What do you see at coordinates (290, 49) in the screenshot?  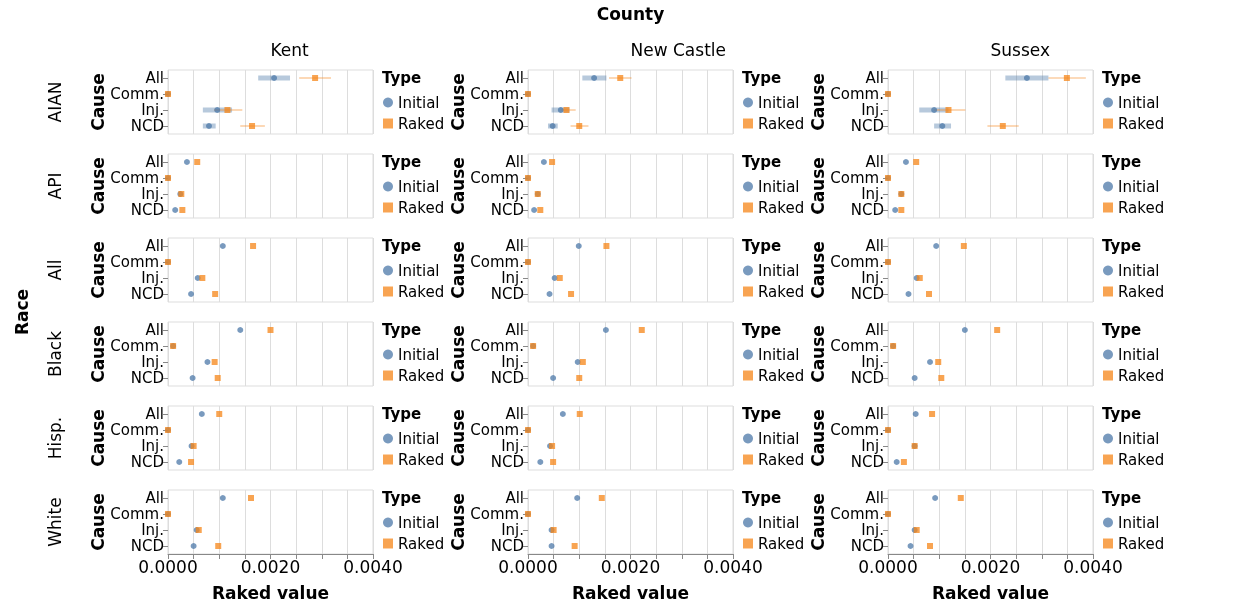 I see `chart-title: Kent` at bounding box center [290, 49].